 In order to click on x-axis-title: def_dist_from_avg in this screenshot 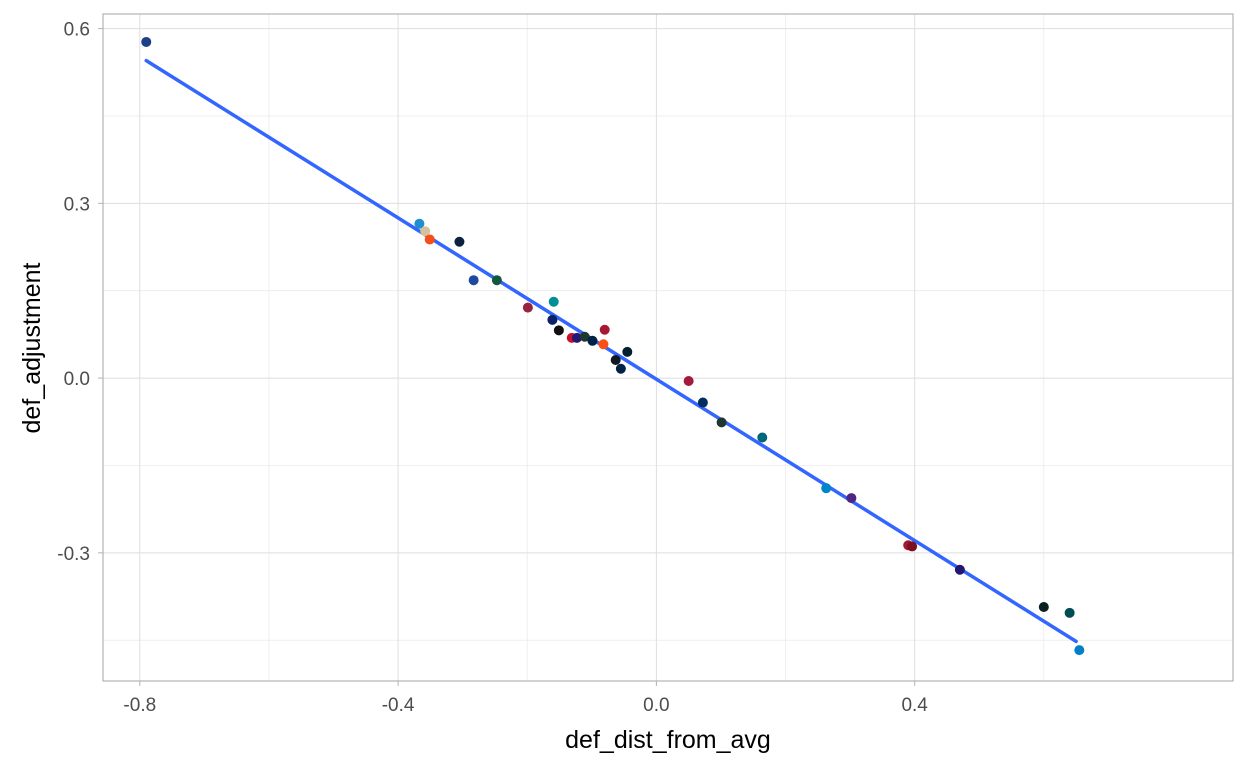, I will do `click(668, 740)`.